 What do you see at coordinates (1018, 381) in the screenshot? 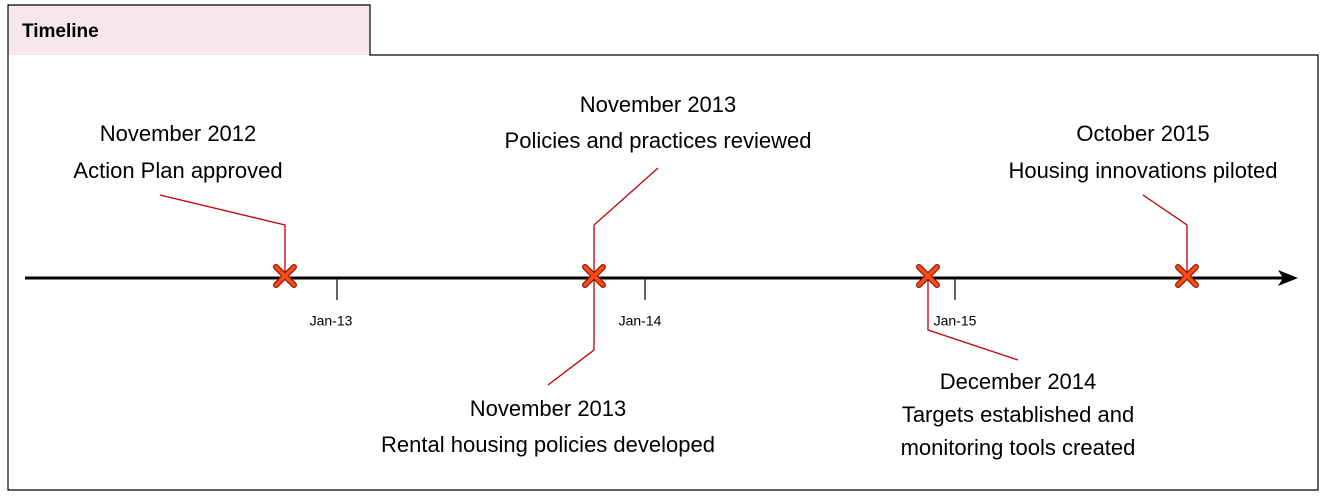
I see `event-date: December 2014` at bounding box center [1018, 381].